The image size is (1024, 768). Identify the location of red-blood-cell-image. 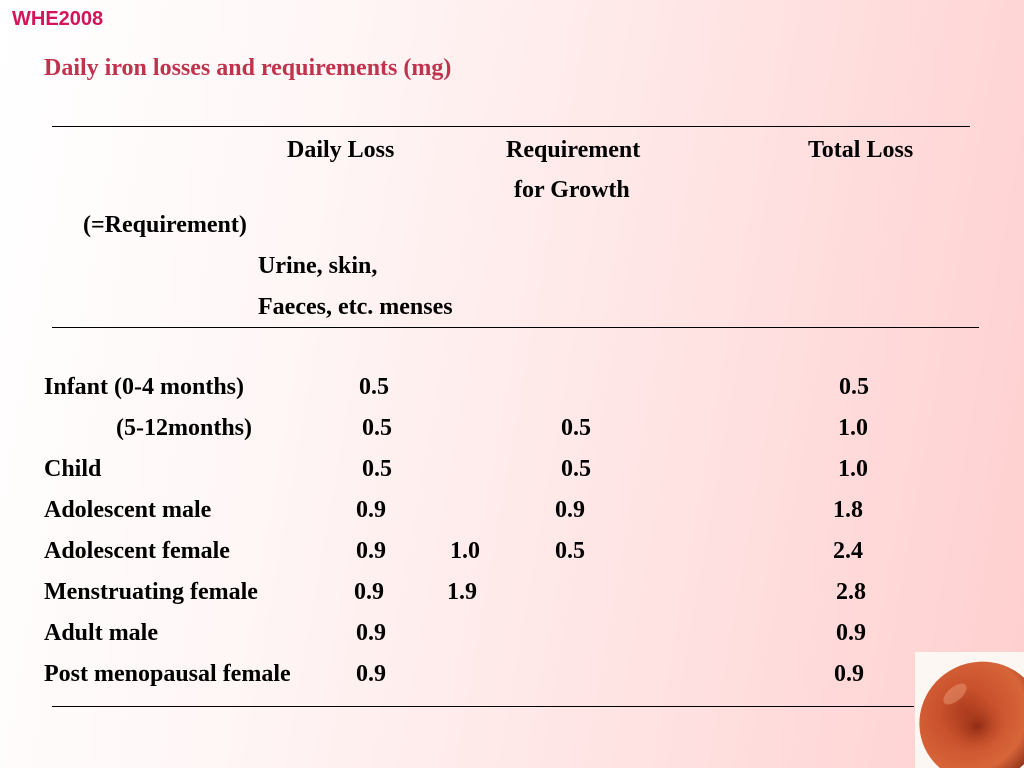
(969, 710).